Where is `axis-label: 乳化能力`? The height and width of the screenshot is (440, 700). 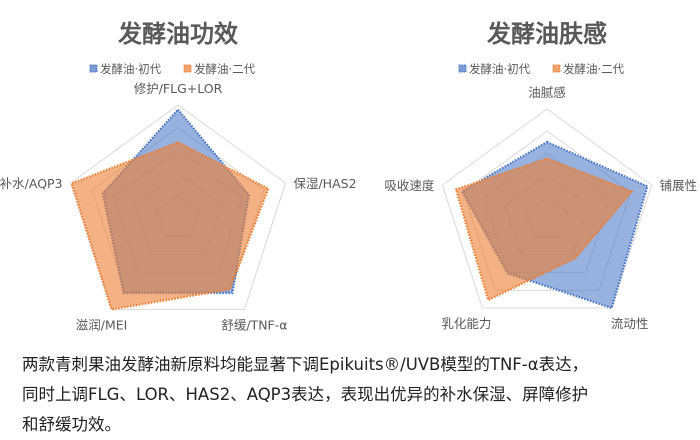
axis-label: 乳化能力 is located at coordinates (466, 323).